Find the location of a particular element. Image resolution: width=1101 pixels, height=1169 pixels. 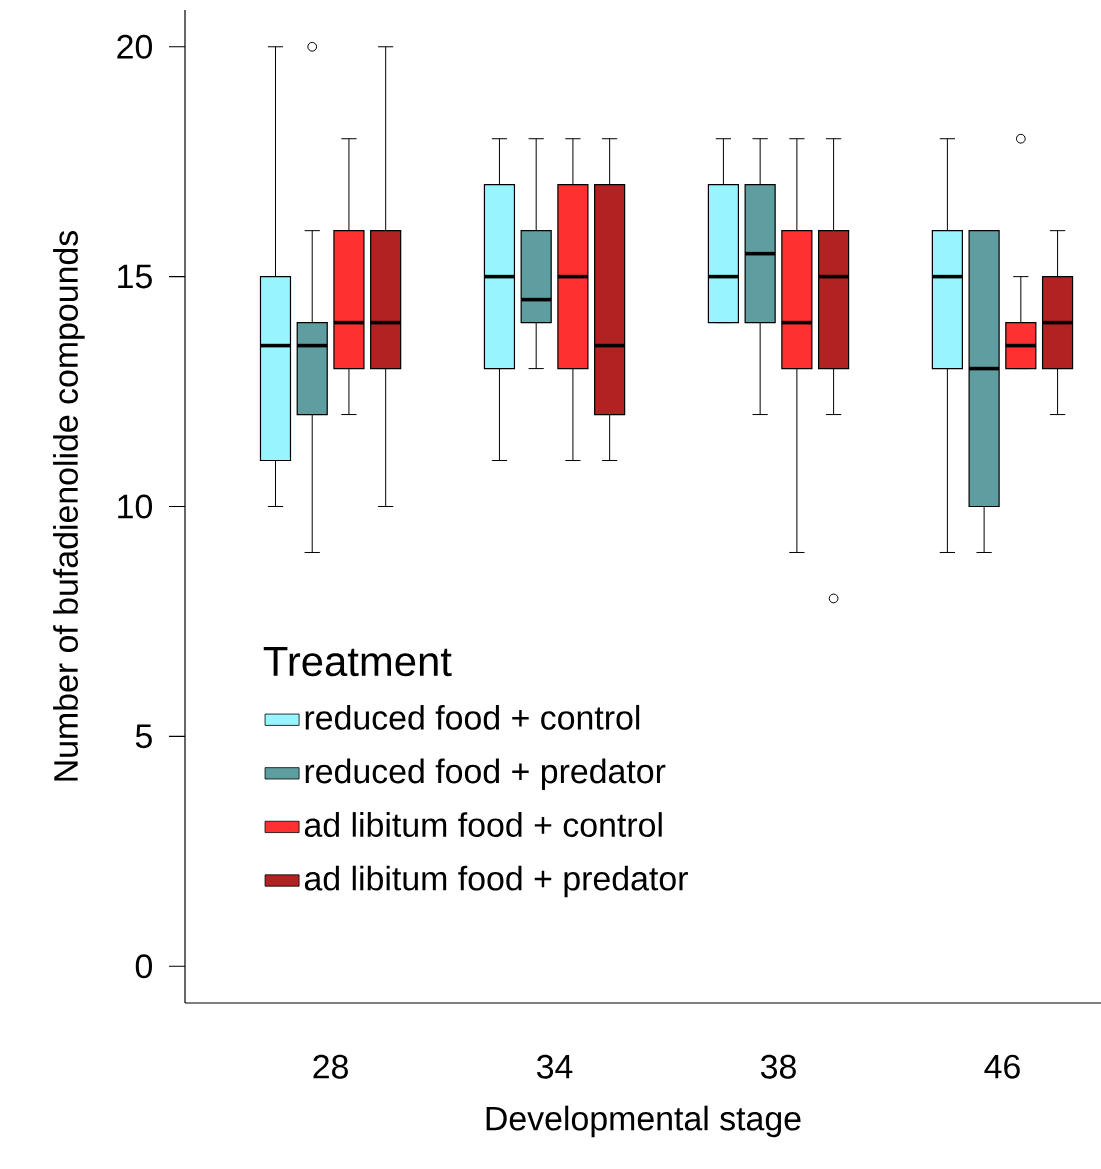

x-tick-label: 28 is located at coordinates (330, 1066).